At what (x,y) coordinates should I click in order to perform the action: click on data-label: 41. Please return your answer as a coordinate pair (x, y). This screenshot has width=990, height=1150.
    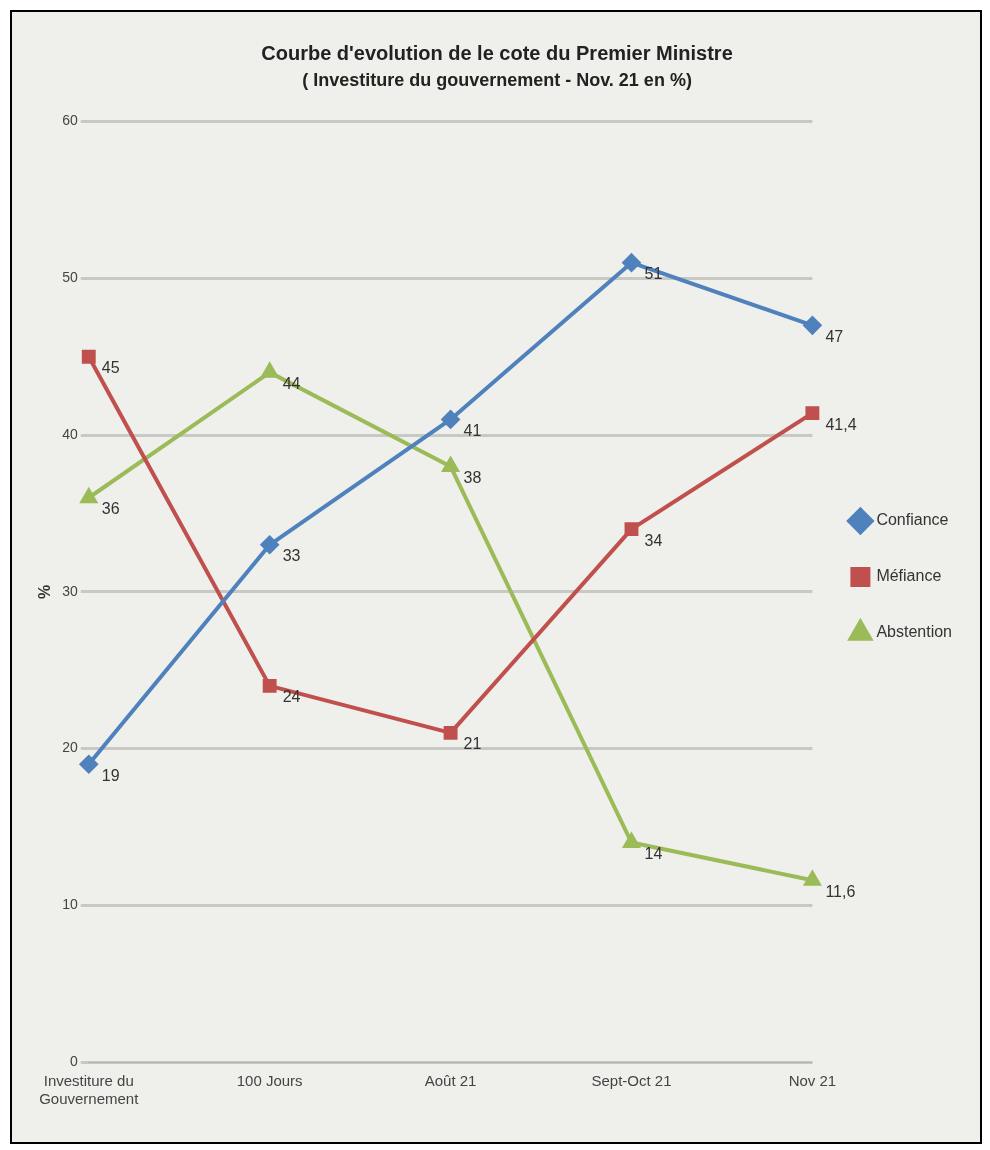
    Looking at the image, I should click on (472, 430).